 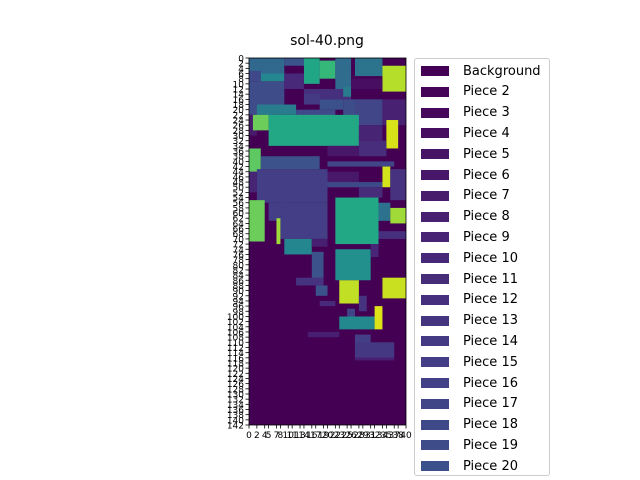 What do you see at coordinates (486, 217) in the screenshot?
I see `legend-label: Piece 8` at bounding box center [486, 217].